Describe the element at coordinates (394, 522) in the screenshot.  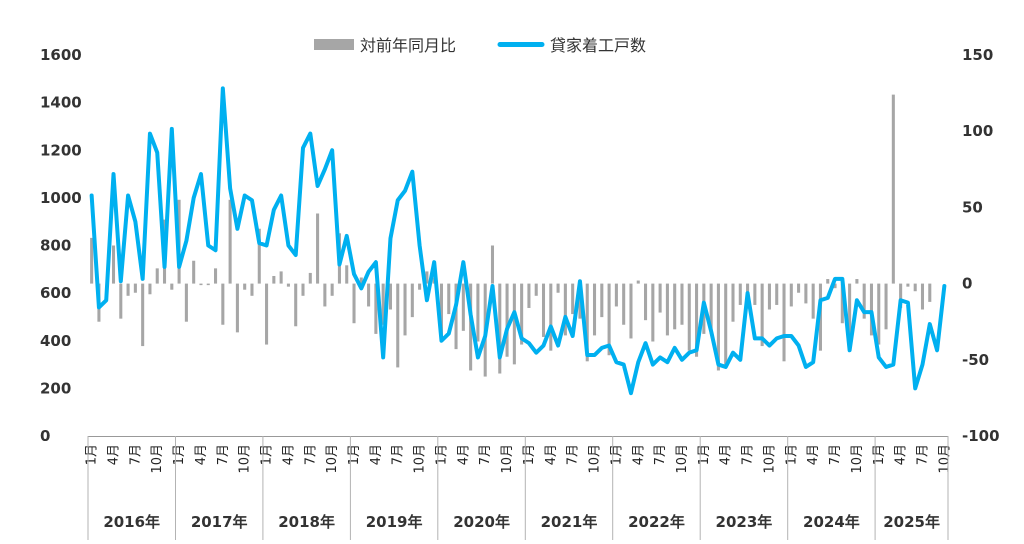
I see `x-year-label: 2019年` at that location.